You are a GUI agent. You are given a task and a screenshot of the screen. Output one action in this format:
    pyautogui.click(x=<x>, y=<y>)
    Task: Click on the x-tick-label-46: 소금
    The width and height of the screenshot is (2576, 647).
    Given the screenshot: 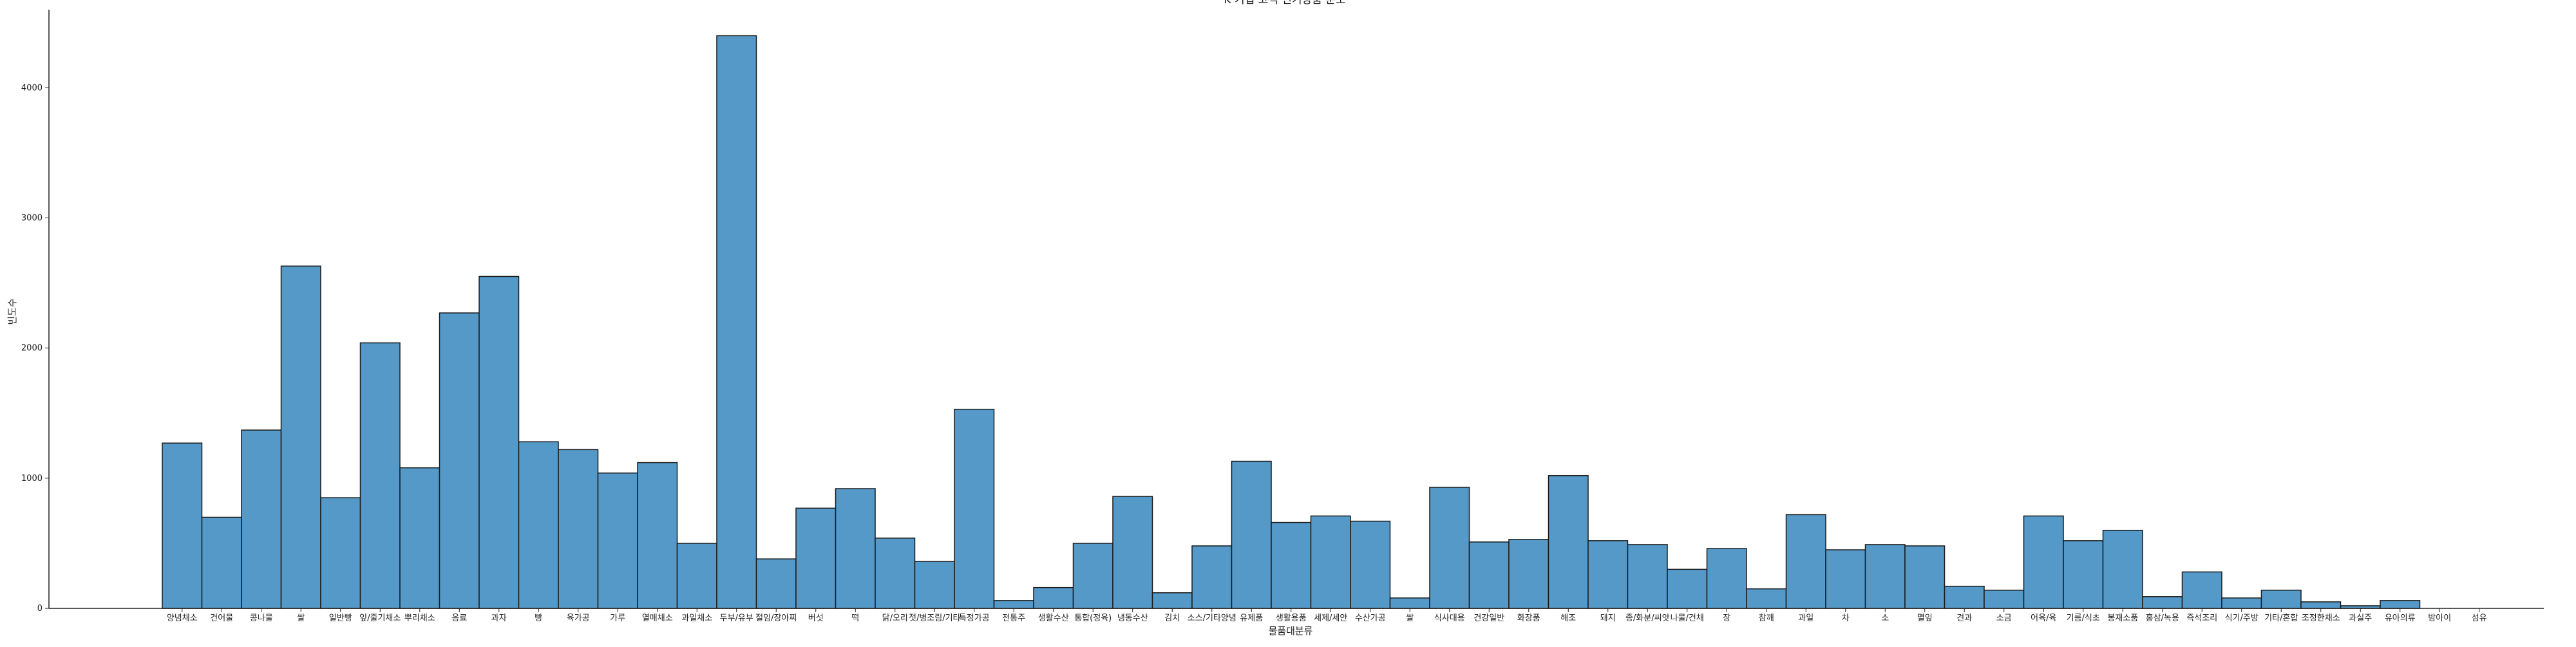 What is the action you would take?
    pyautogui.click(x=2004, y=618)
    